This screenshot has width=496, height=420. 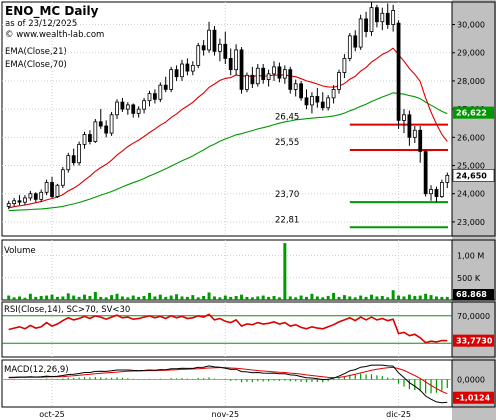 What do you see at coordinates (67, 310) in the screenshot?
I see `rsi-label: RSI(Close,14), SC>70, SV<30` at bounding box center [67, 310].